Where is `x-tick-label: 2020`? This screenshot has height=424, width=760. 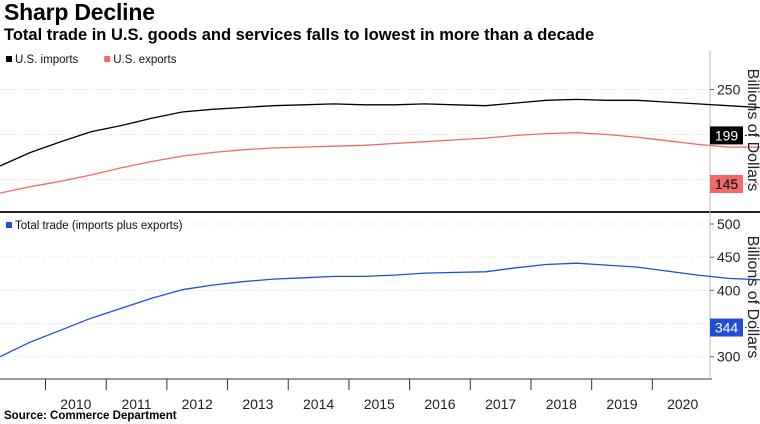
x-tick-label: 2020 is located at coordinates (682, 404).